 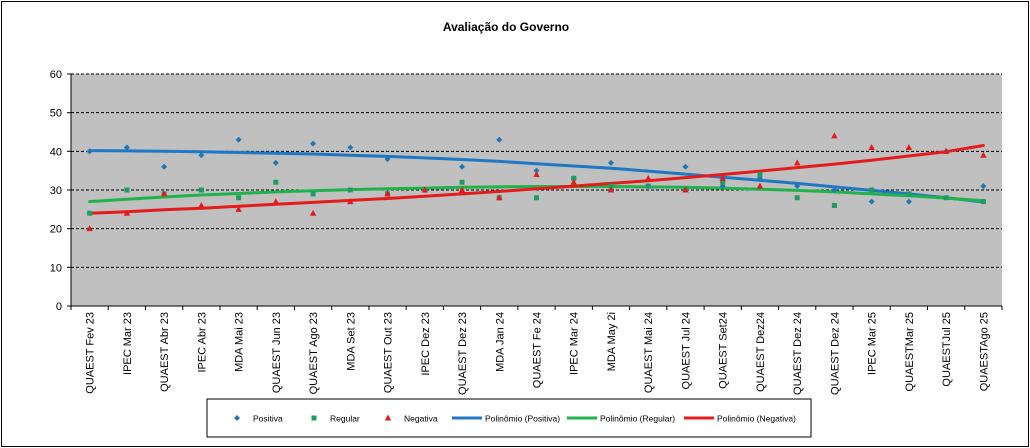 What do you see at coordinates (761, 352) in the screenshot?
I see `x-tick-label: QUAEST Dez24` at bounding box center [761, 352].